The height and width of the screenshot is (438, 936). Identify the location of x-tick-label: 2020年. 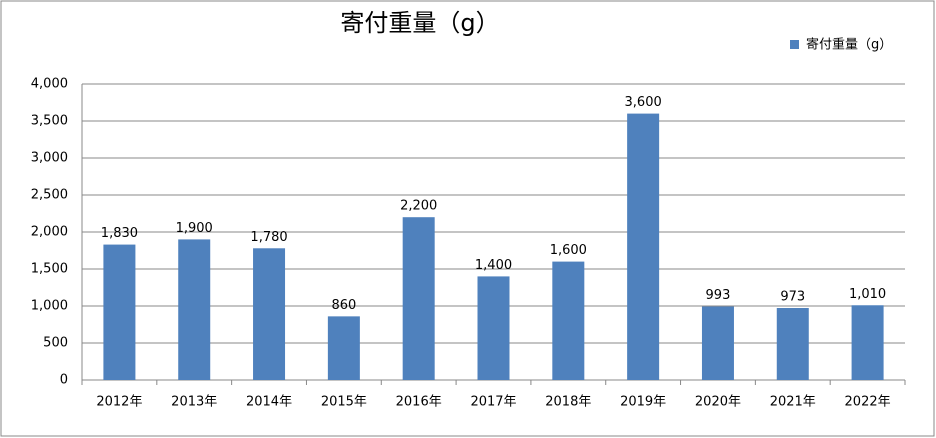
(718, 402).